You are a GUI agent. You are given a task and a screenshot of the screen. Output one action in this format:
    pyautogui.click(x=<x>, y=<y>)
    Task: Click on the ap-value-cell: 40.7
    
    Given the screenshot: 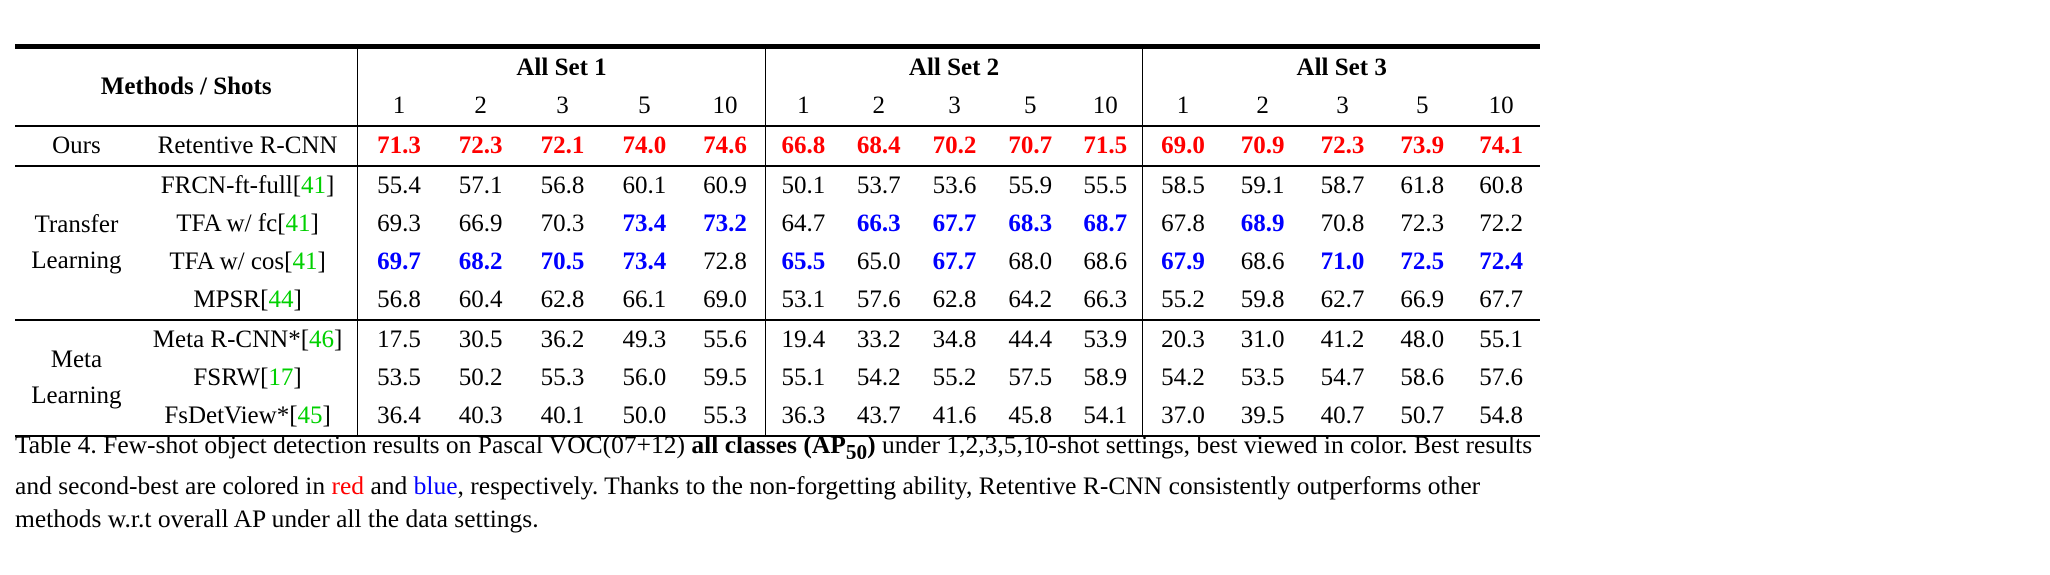 What is the action you would take?
    pyautogui.click(x=1342, y=417)
    